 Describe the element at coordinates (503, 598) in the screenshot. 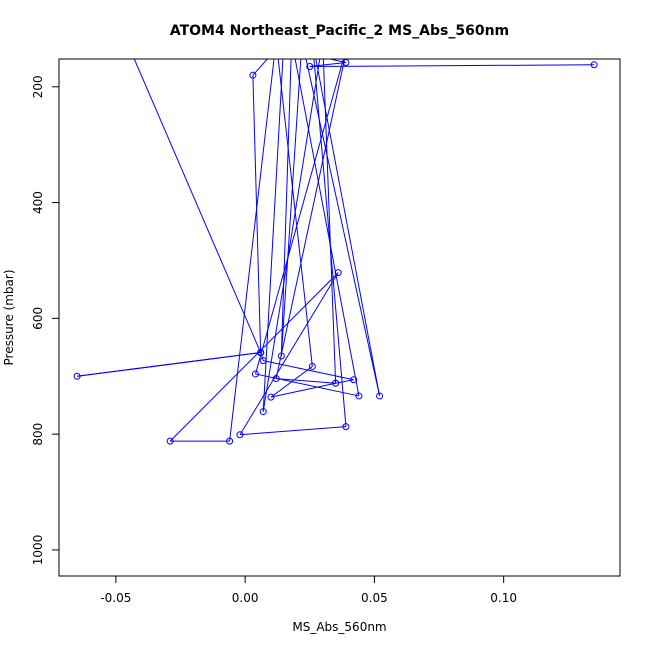

I see `x-tick-label: 0.10` at that location.